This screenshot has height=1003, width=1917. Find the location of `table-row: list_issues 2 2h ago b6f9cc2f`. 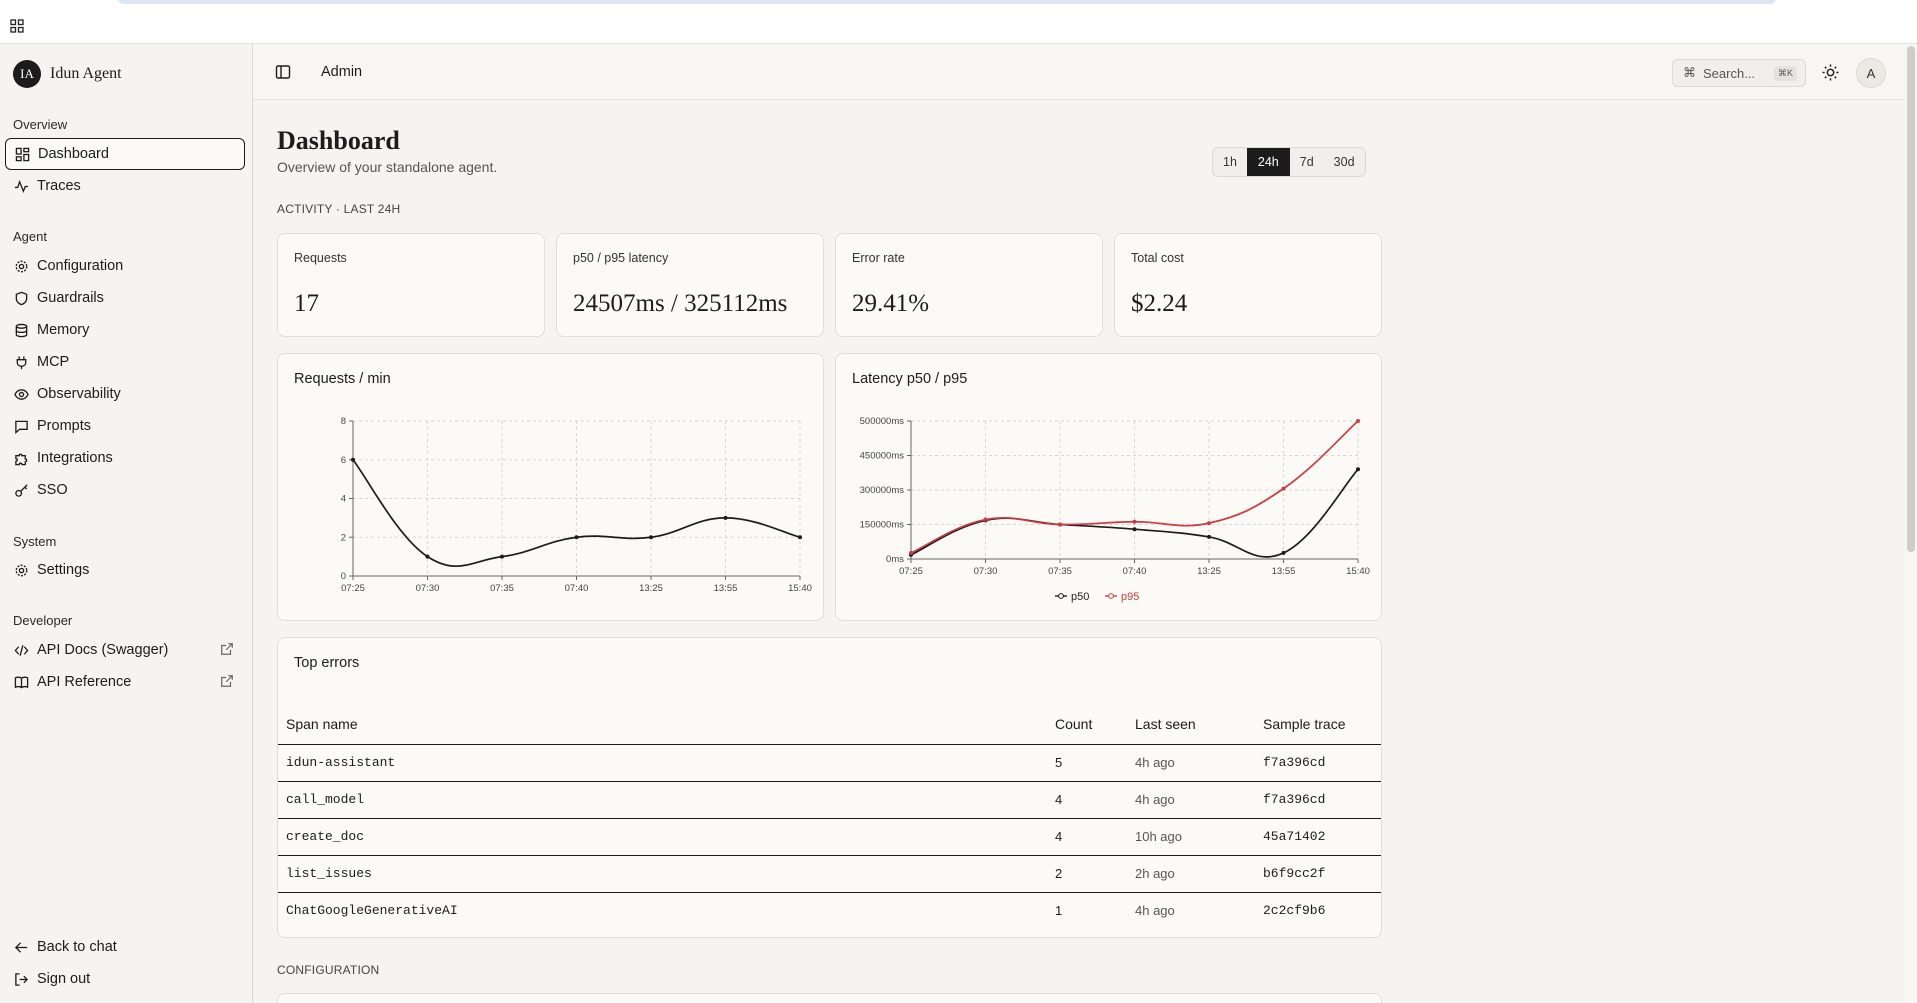

table-row: list_issues 2 2h ago b6f9cc2f is located at coordinates (829, 874).